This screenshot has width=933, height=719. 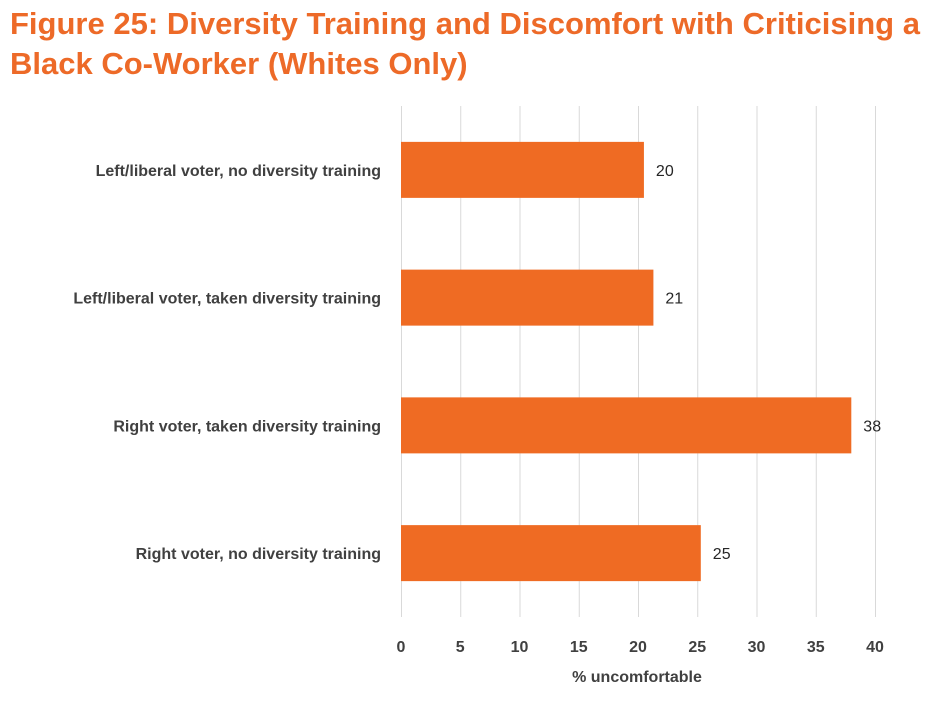 What do you see at coordinates (816, 647) in the screenshot?
I see `x-tick-label: 35` at bounding box center [816, 647].